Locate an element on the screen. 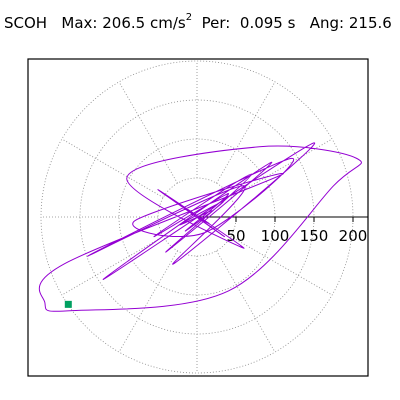 The image size is (400, 400). radial-tick-label: 150 is located at coordinates (314, 236).